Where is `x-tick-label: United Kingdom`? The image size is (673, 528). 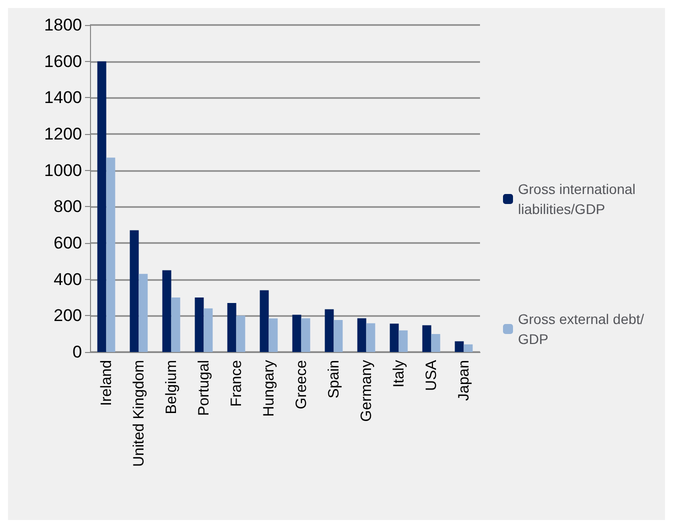 x-tick-label: United Kingdom is located at coordinates (139, 413).